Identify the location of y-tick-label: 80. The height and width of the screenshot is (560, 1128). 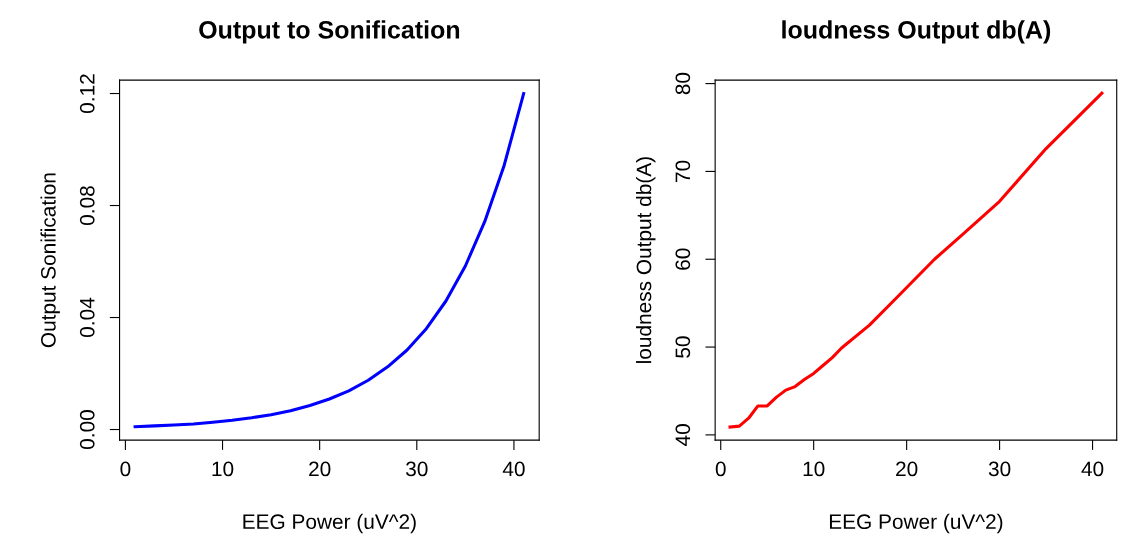
(683, 83).